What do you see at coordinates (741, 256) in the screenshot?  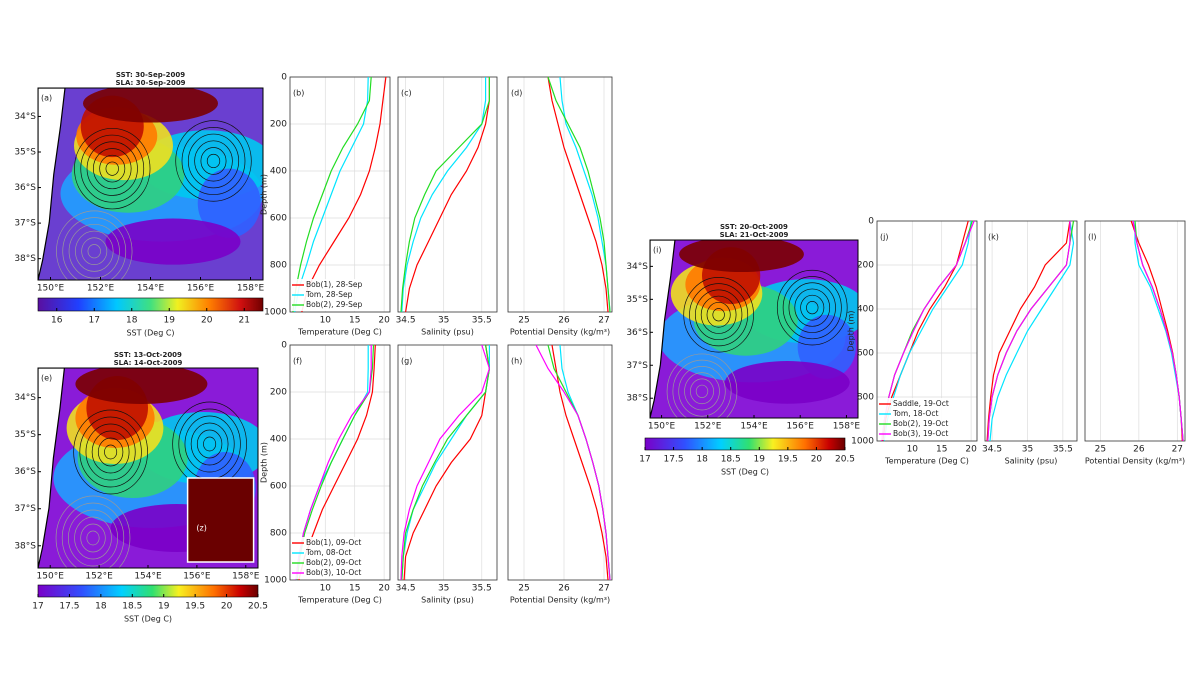 I see `sst-patch` at bounding box center [741, 256].